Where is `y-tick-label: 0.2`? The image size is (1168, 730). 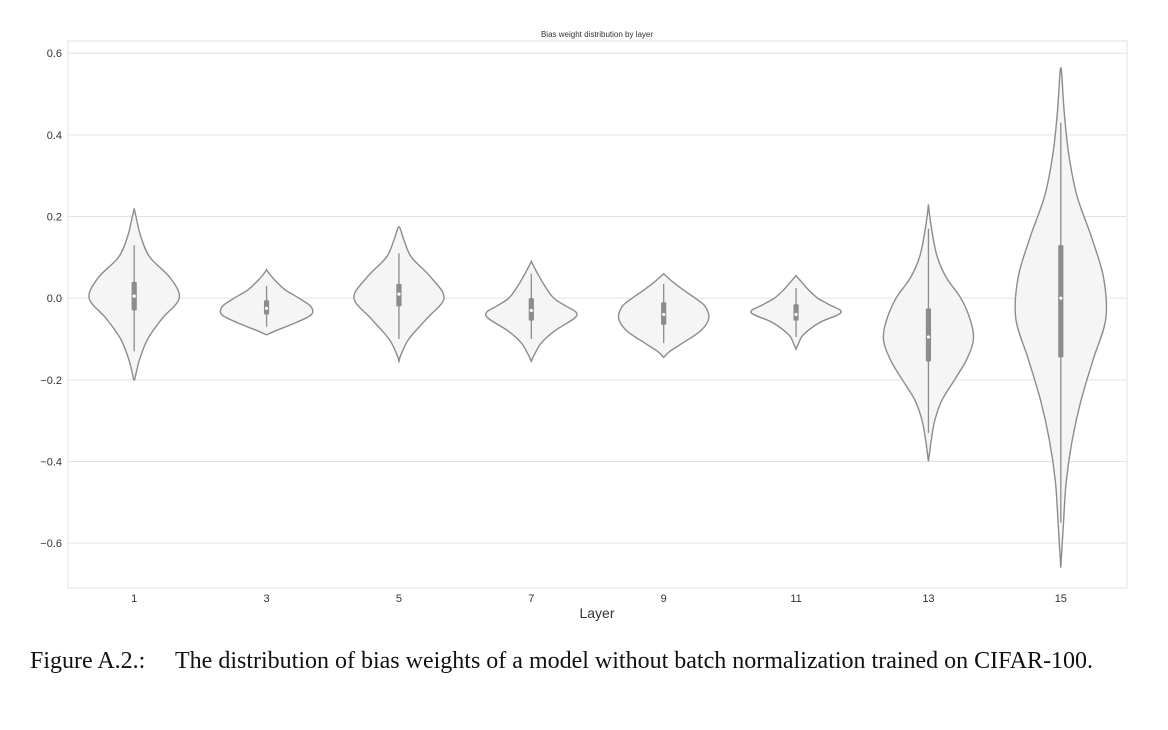 y-tick-label: 0.2 is located at coordinates (54, 218).